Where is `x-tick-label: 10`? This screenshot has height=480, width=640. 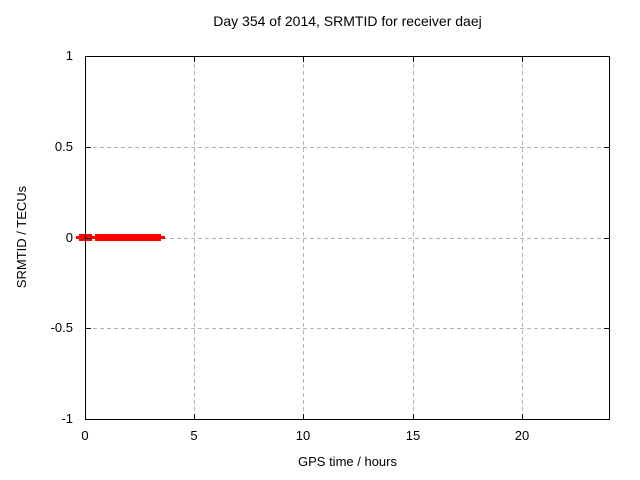
x-tick-label: 10 is located at coordinates (303, 435).